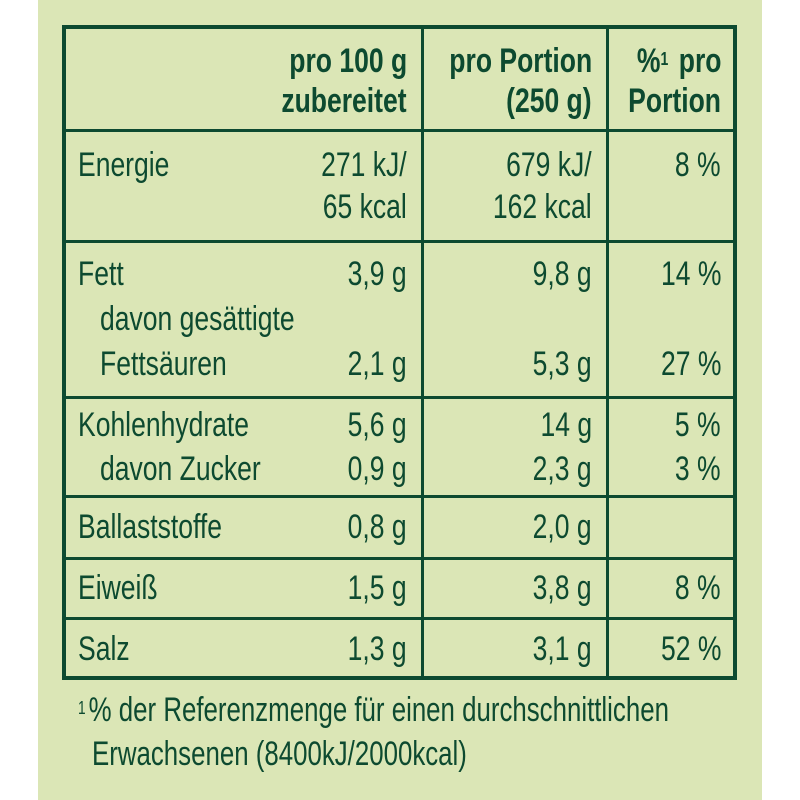 The height and width of the screenshot is (800, 800). What do you see at coordinates (690, 274) in the screenshot?
I see `value-pct: 14 %` at bounding box center [690, 274].